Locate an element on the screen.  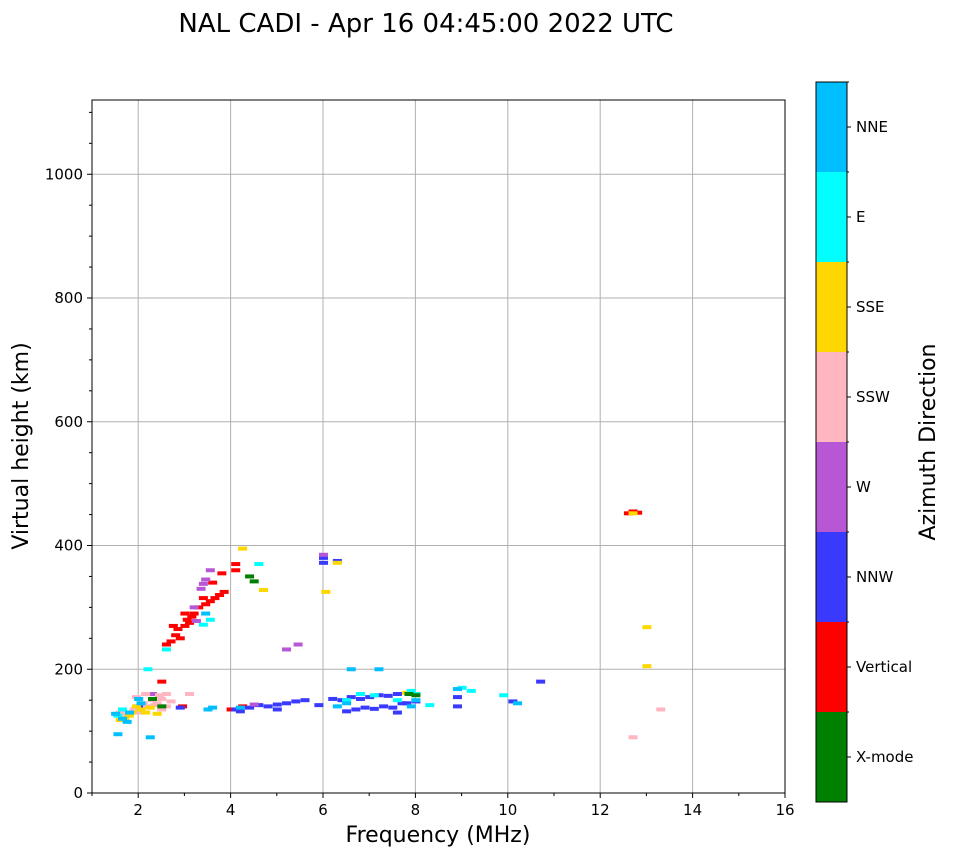
x-tick-label: 8 is located at coordinates (416, 810).